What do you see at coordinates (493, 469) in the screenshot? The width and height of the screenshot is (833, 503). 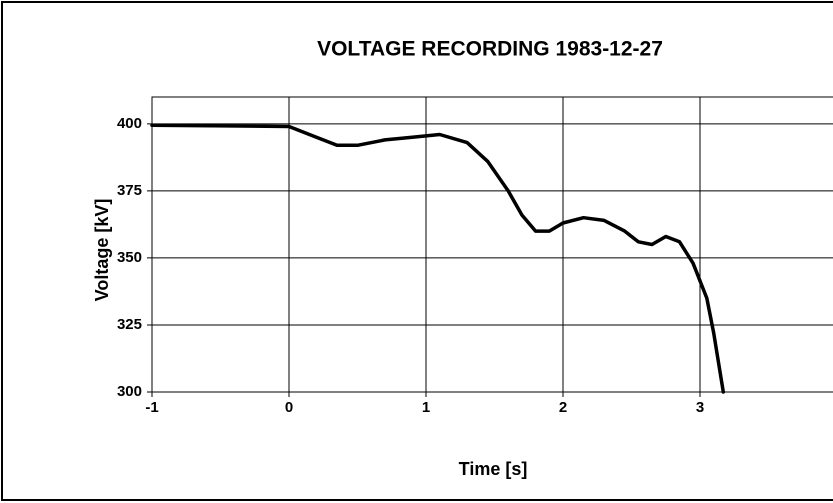 I see `x-axis-label: Time [s]` at bounding box center [493, 469].